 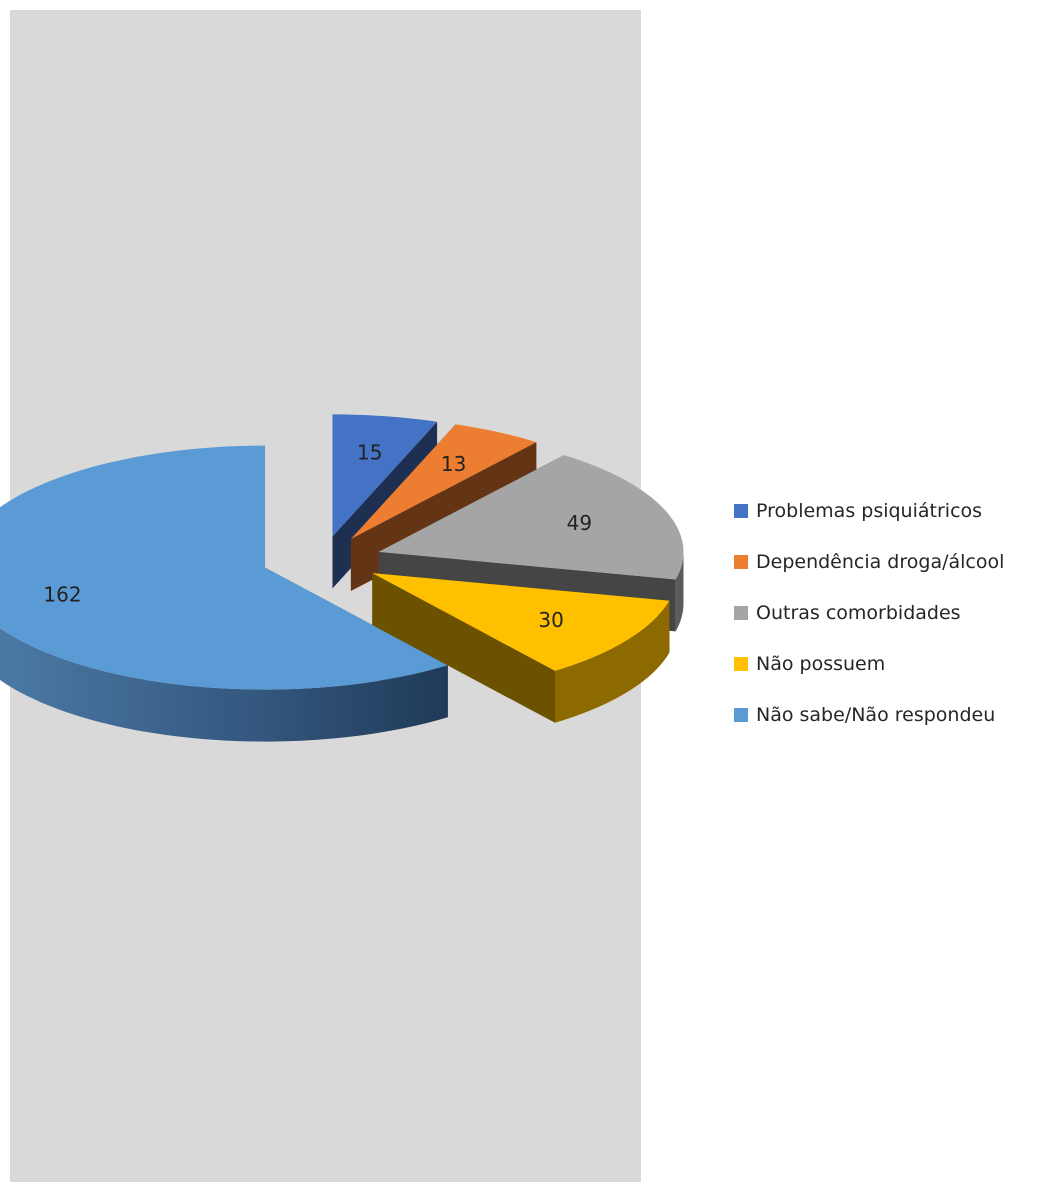 What do you see at coordinates (453, 464) in the screenshot?
I see `data-label-dependencia-droga-alcool: 13` at bounding box center [453, 464].